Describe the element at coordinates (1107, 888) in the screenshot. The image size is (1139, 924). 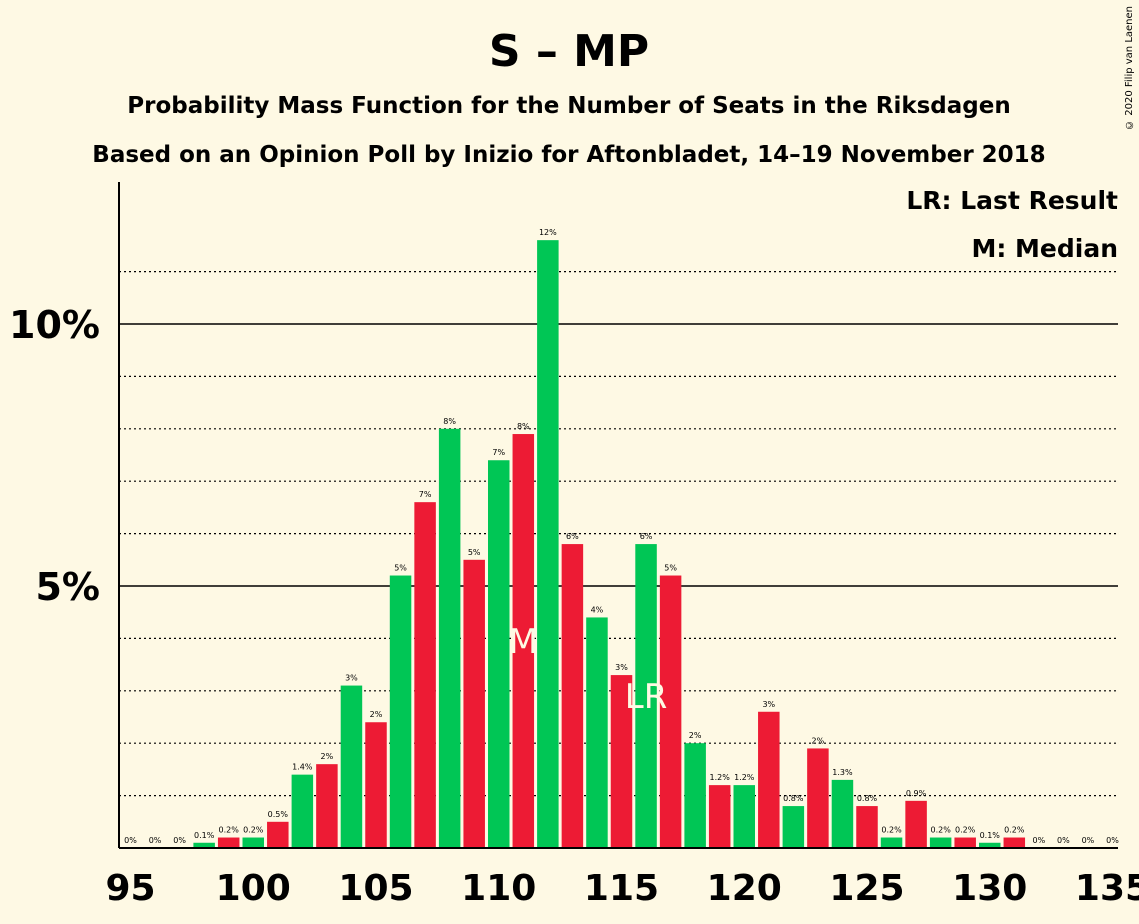
I see `x-tick-label: 135` at that location.